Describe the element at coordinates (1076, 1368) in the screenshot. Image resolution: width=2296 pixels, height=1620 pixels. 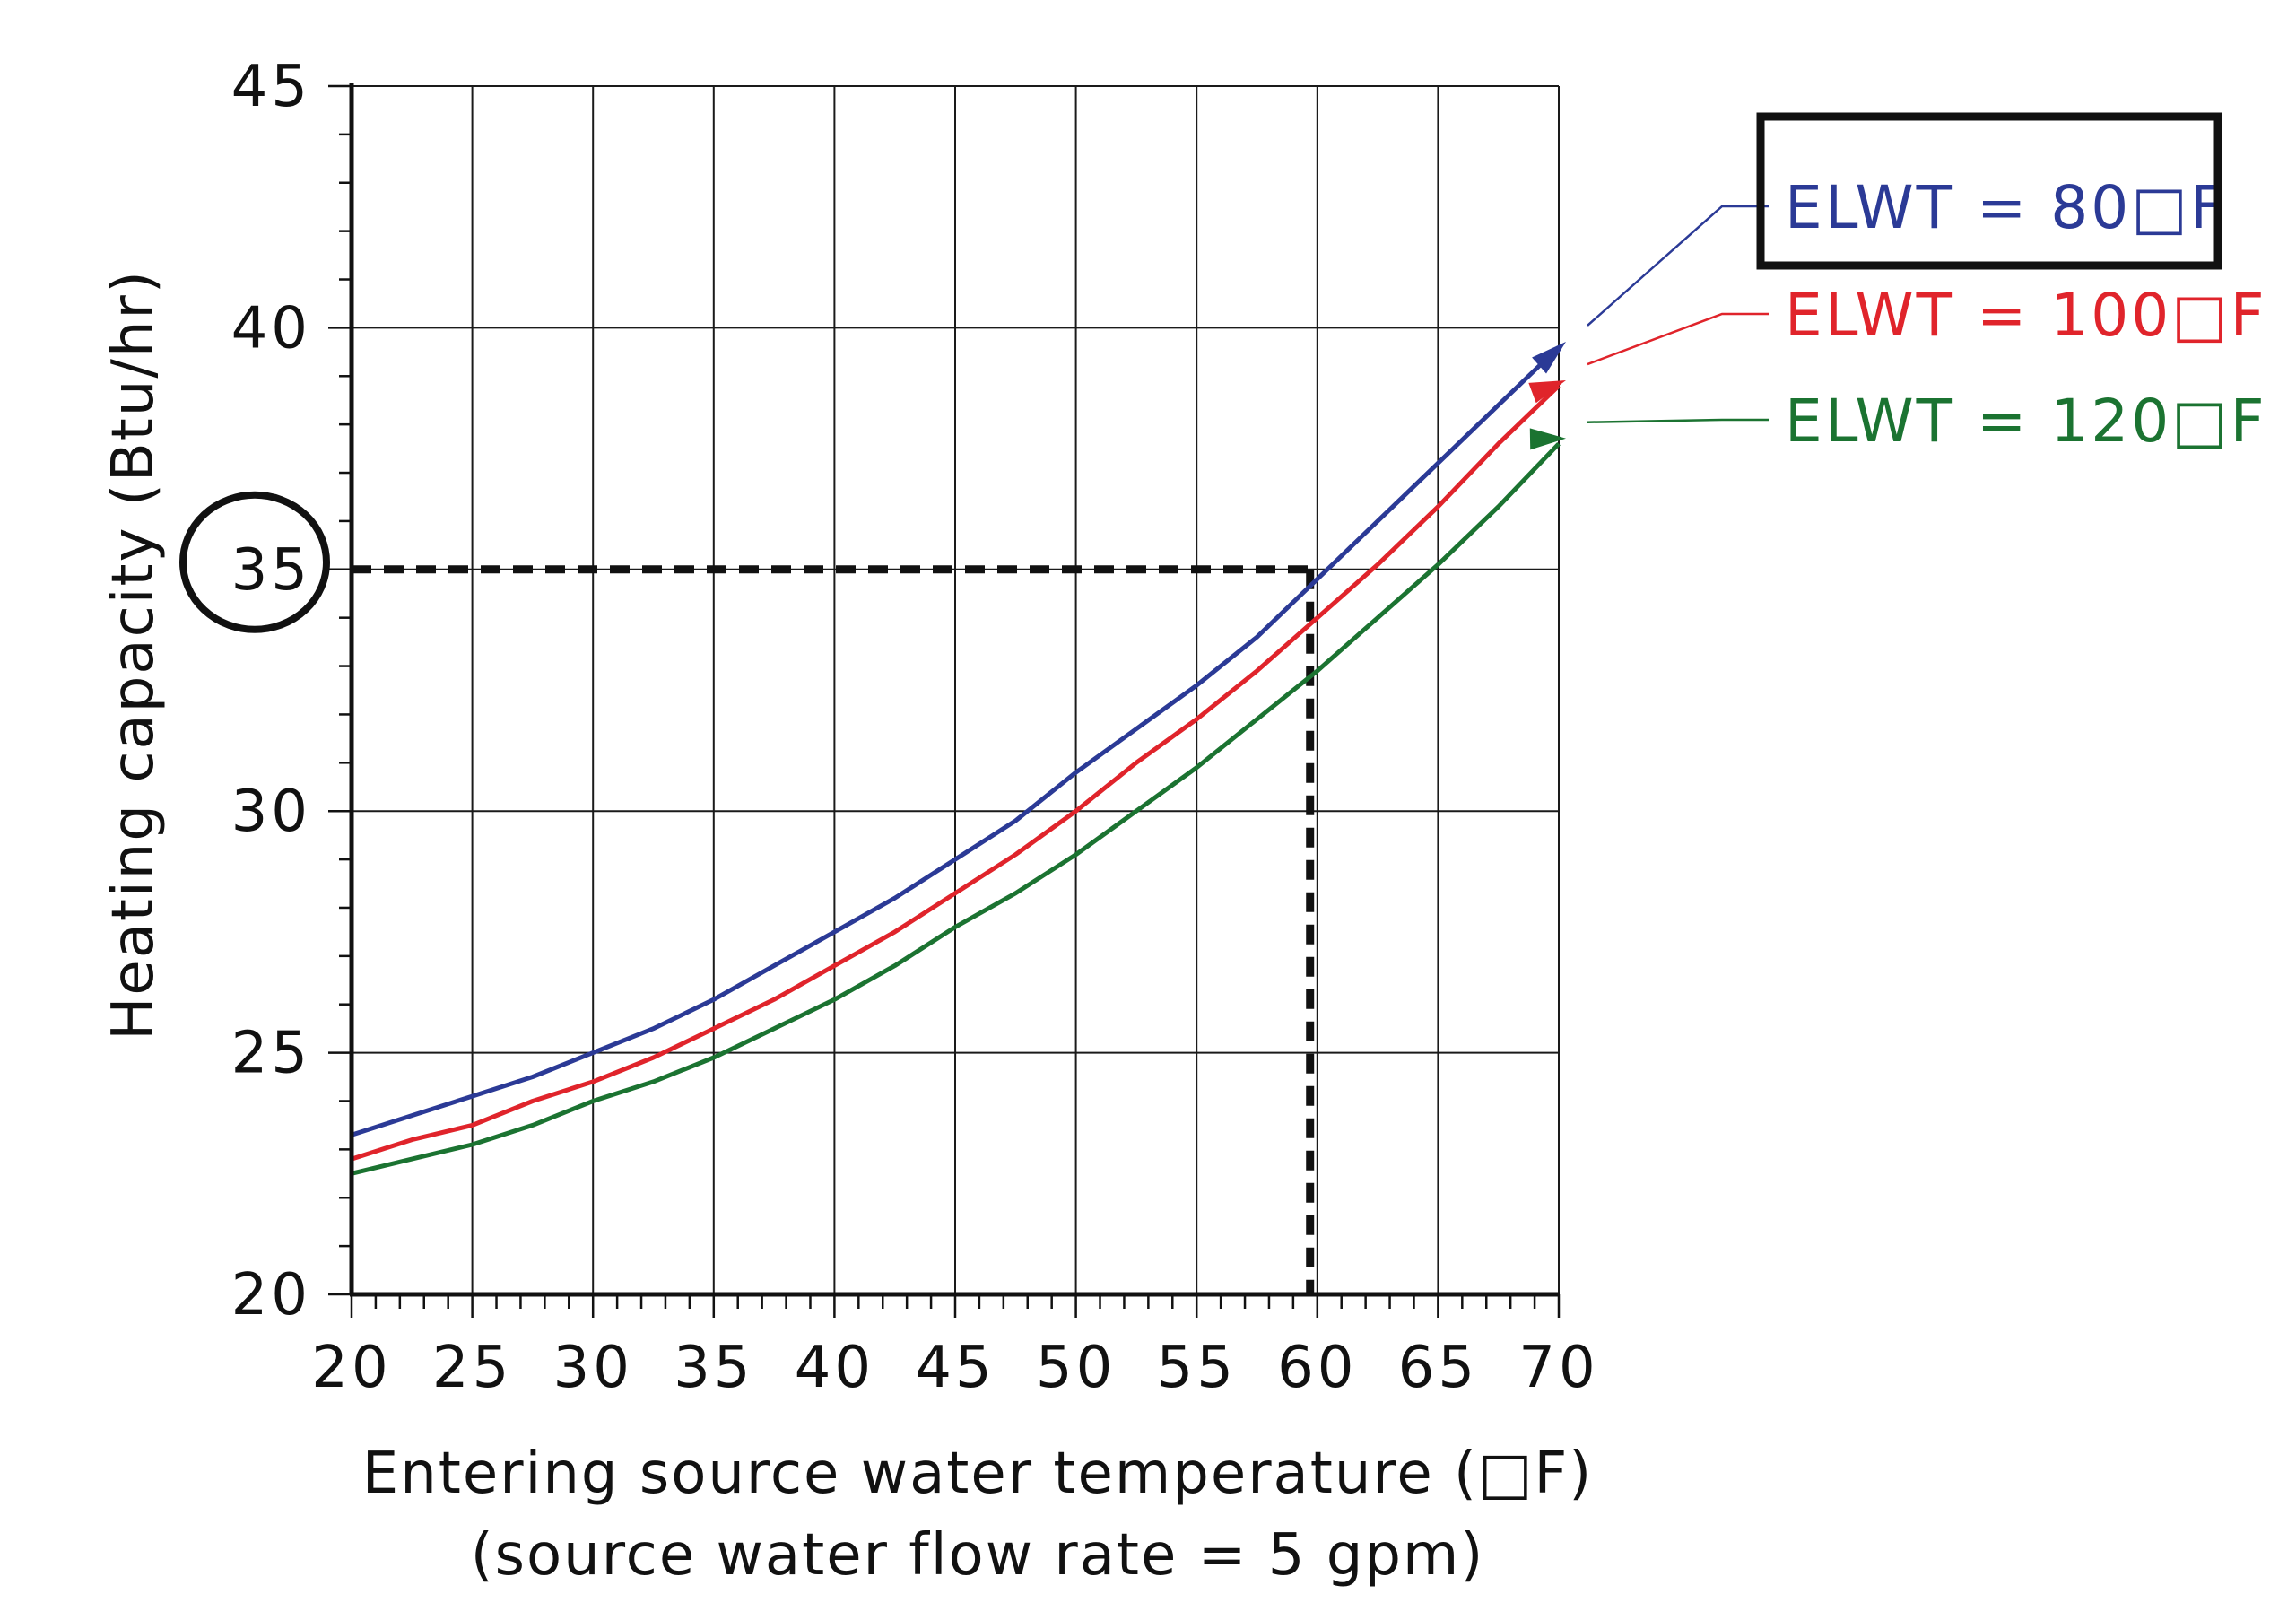
I see `x-tick-label: 50` at that location.